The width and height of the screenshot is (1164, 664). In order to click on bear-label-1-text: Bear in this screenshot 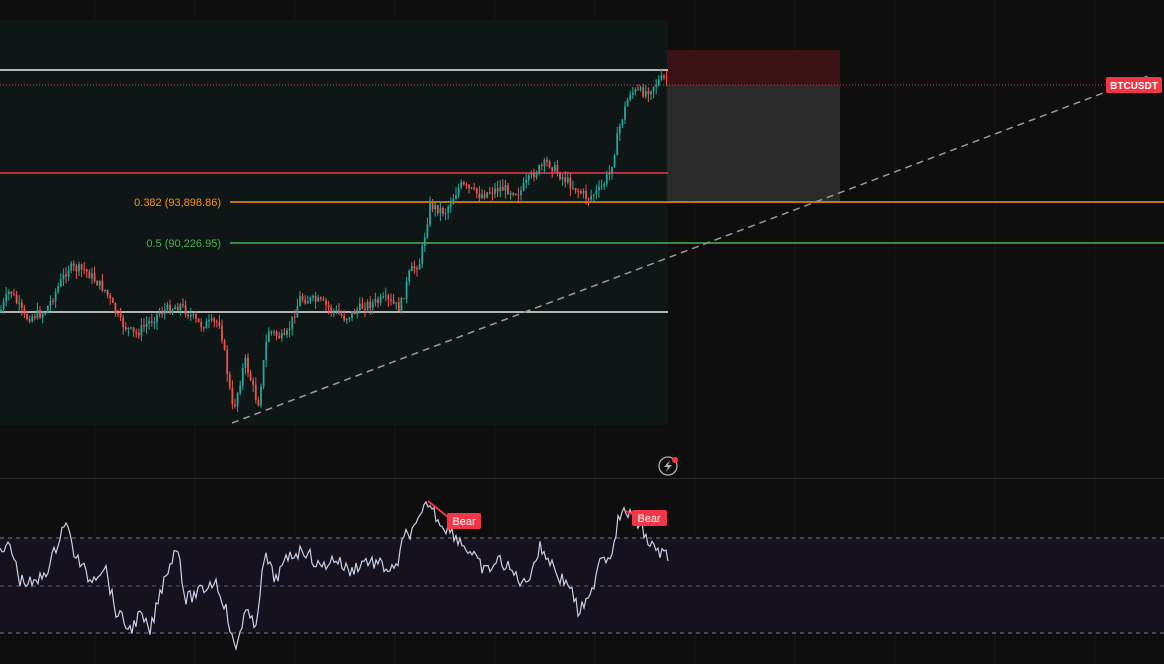, I will do `click(464, 522)`.